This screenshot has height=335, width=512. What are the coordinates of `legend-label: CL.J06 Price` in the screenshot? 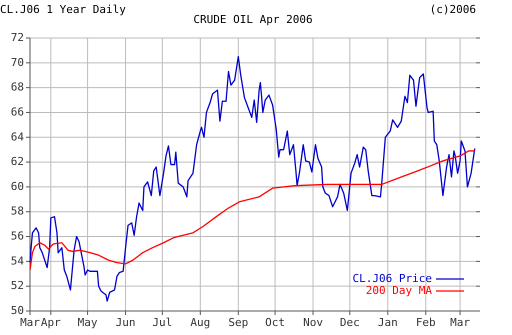 It's located at (392, 279).